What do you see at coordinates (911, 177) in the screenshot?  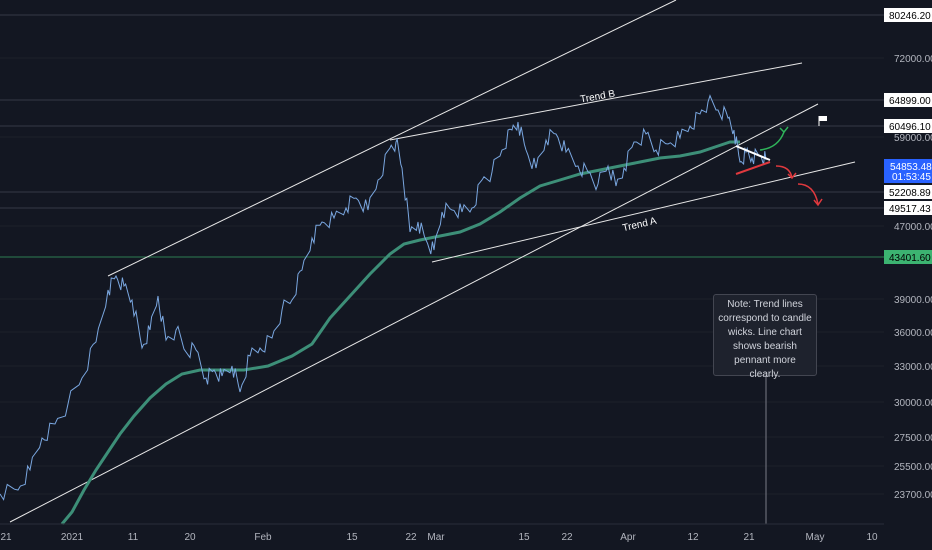 I see `countdown-timer: 01:53:45` at bounding box center [911, 177].